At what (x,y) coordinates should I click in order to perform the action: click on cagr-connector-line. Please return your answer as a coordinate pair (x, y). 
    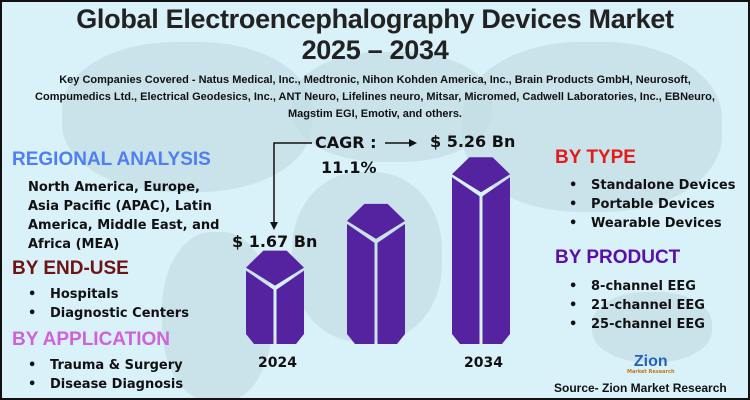
    Looking at the image, I should click on (292, 183).